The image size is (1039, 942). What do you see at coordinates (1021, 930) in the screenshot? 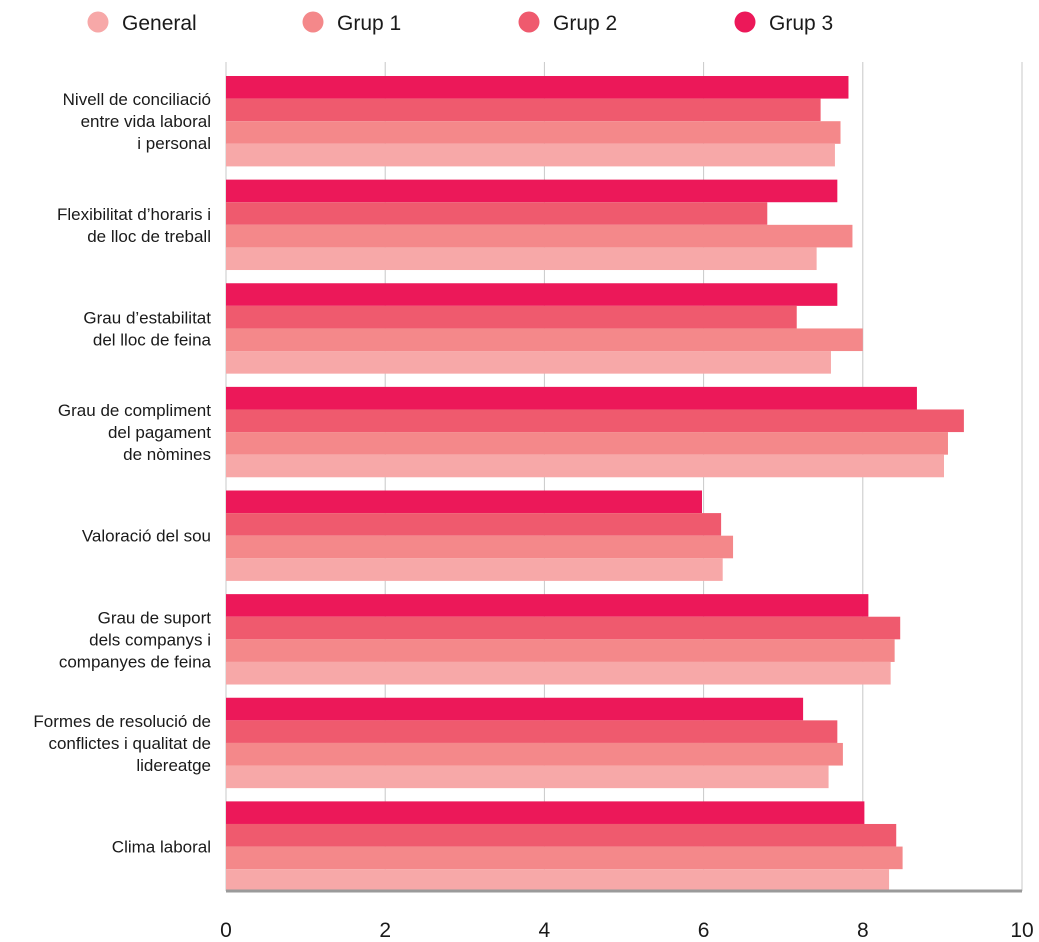
I see `x-tick-label: 10` at bounding box center [1021, 930].